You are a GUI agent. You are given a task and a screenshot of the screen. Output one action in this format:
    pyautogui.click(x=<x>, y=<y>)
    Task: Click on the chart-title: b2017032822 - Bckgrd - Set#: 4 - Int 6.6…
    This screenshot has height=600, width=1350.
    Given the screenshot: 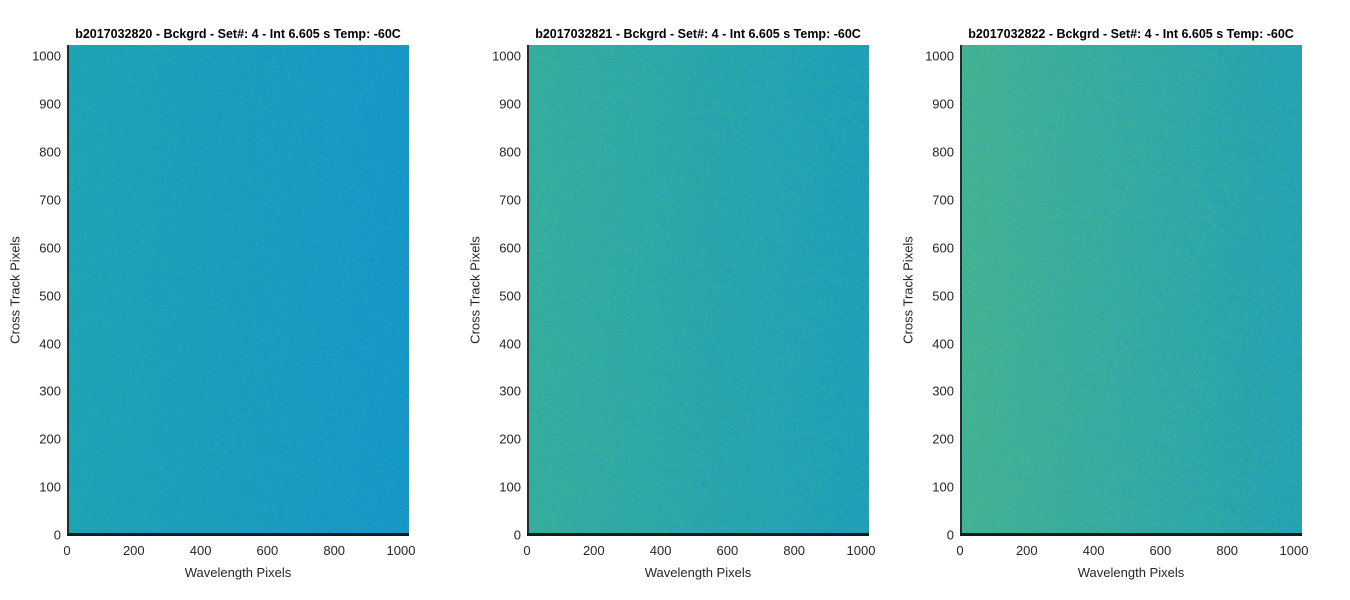 What is the action you would take?
    pyautogui.click(x=1131, y=34)
    